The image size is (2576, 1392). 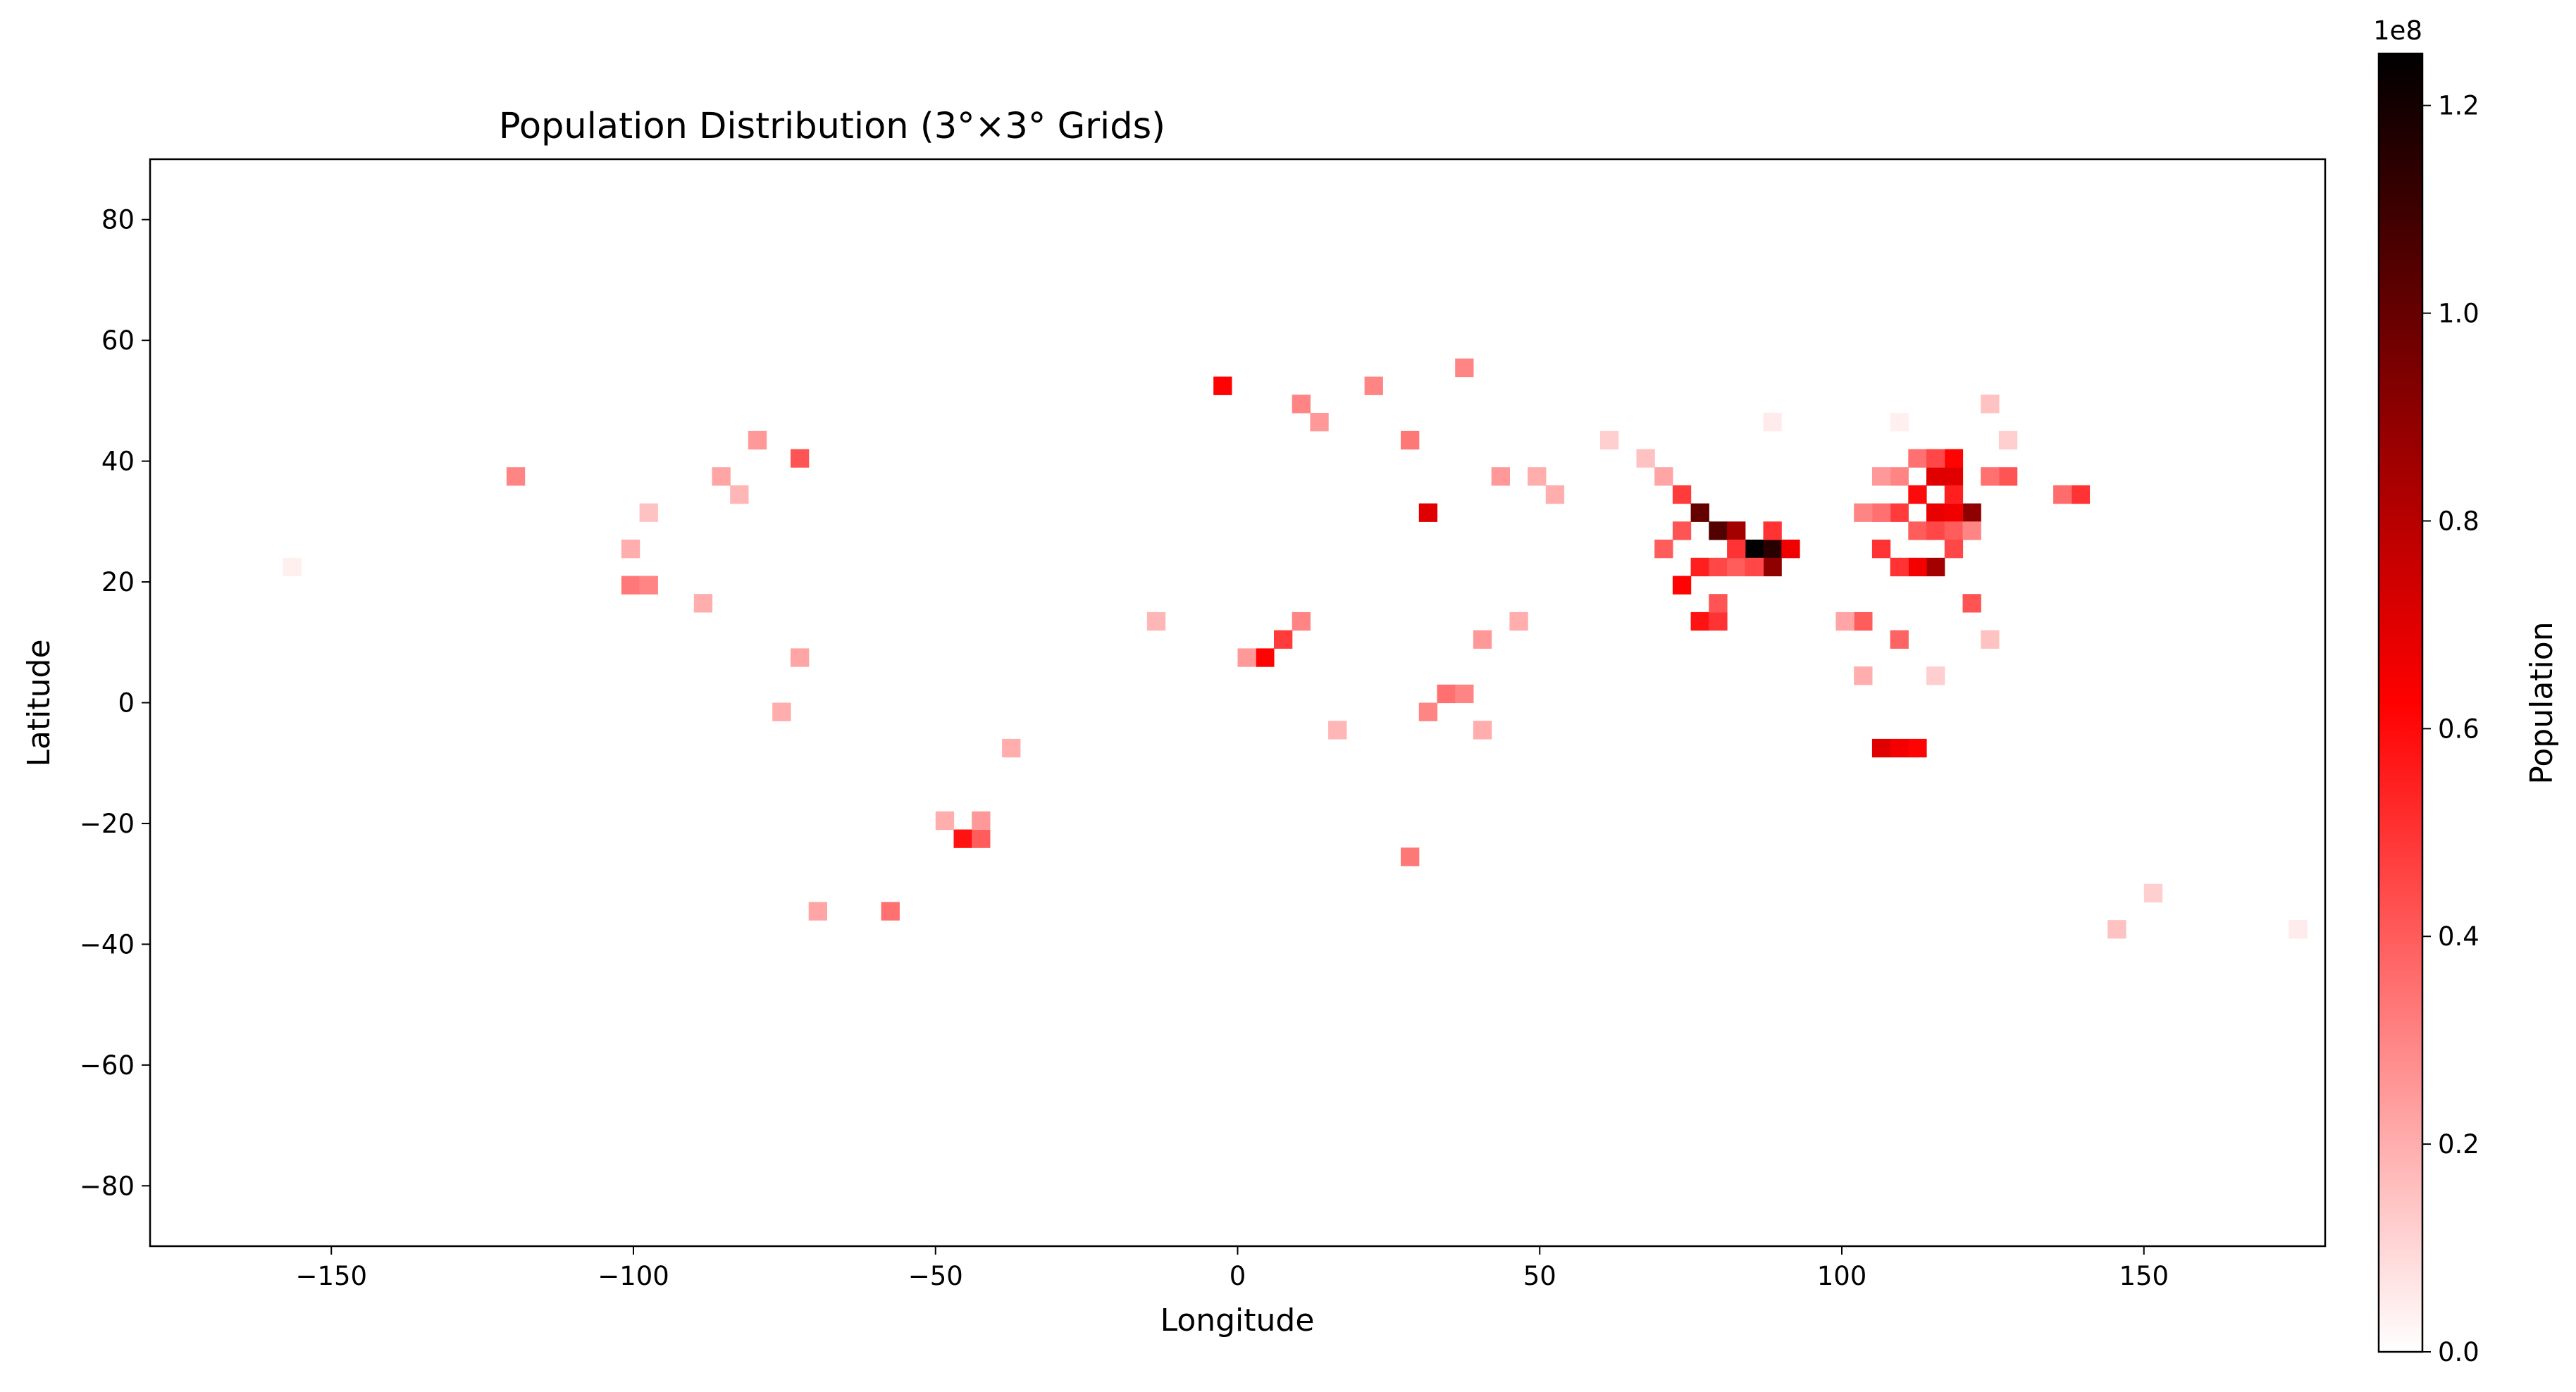 What do you see at coordinates (2458, 521) in the screenshot?
I see `colorbar-tick-label: 0.8` at bounding box center [2458, 521].